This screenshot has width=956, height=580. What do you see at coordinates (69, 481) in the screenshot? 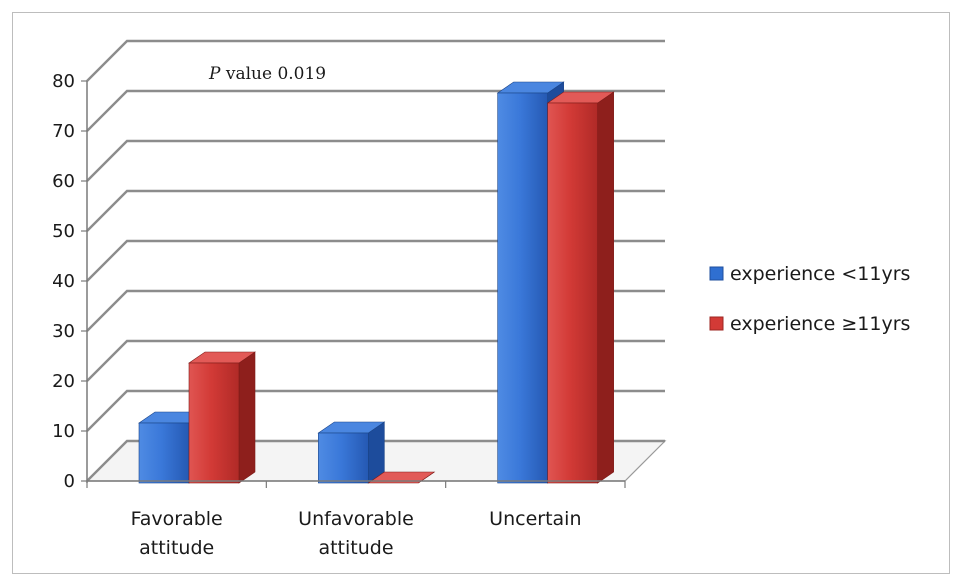
I see `y-tick-label: 0` at bounding box center [69, 481].